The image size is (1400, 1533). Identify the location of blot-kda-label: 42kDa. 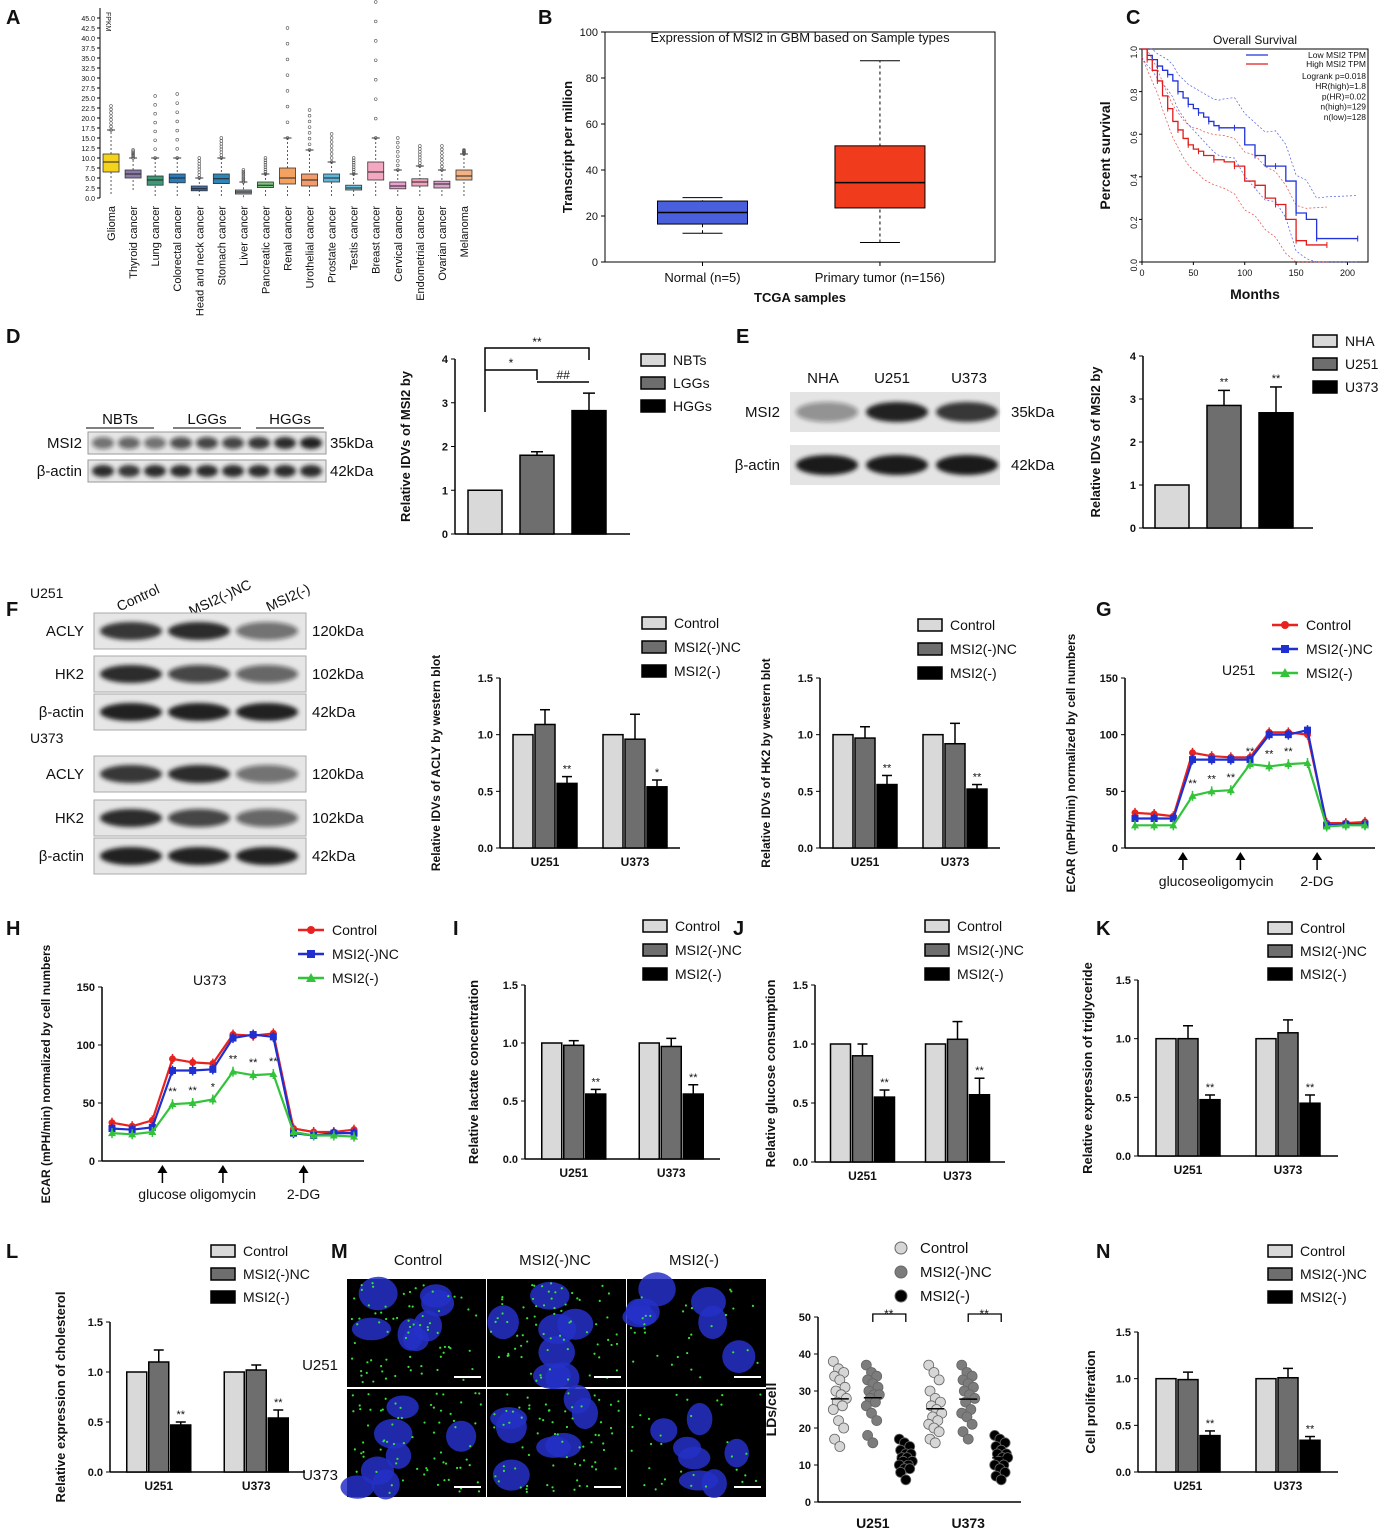
(1033, 465).